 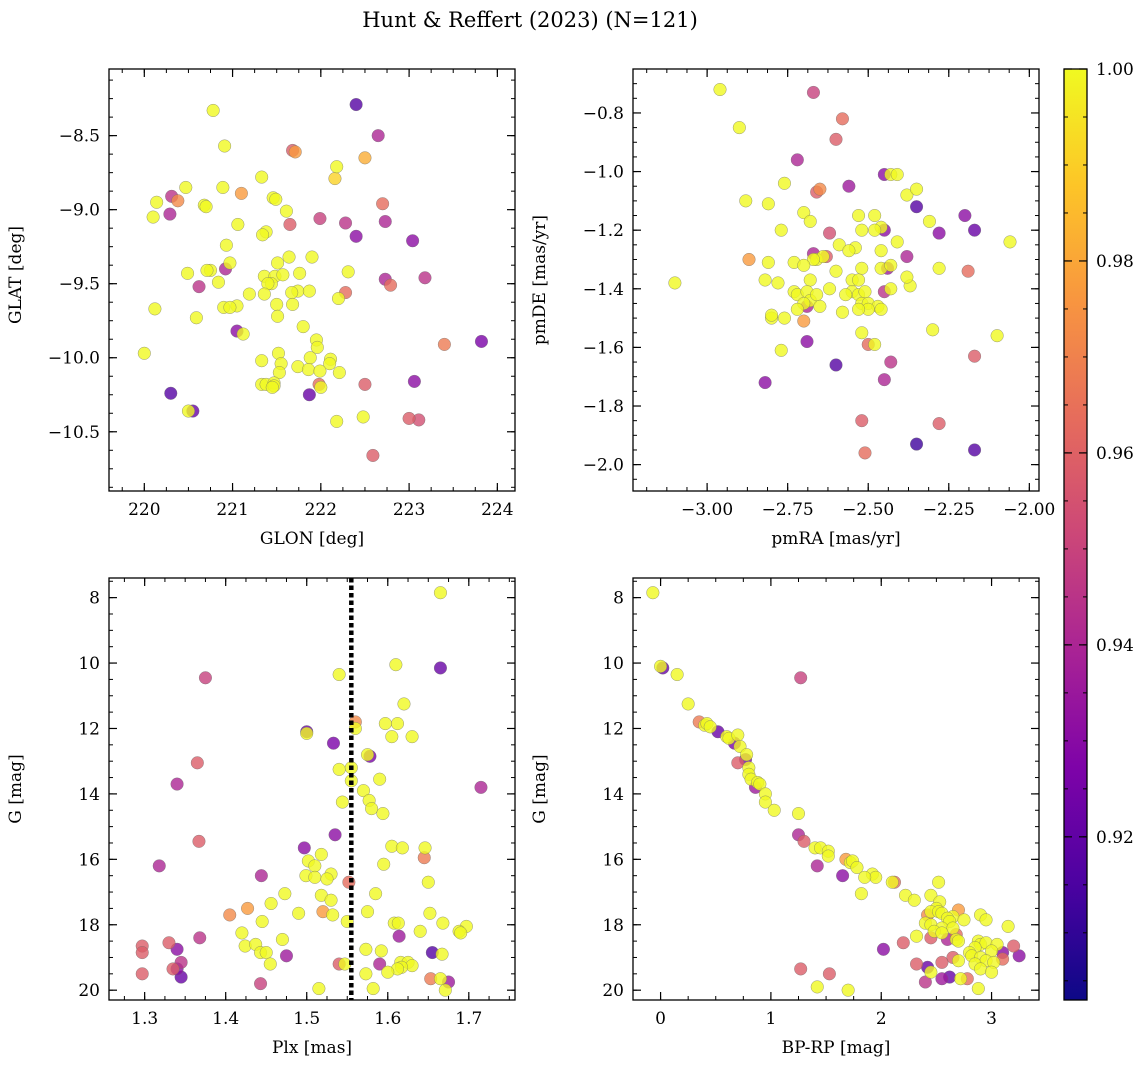 What do you see at coordinates (603, 407) in the screenshot?
I see `y-tick-label: −1.8` at bounding box center [603, 407].